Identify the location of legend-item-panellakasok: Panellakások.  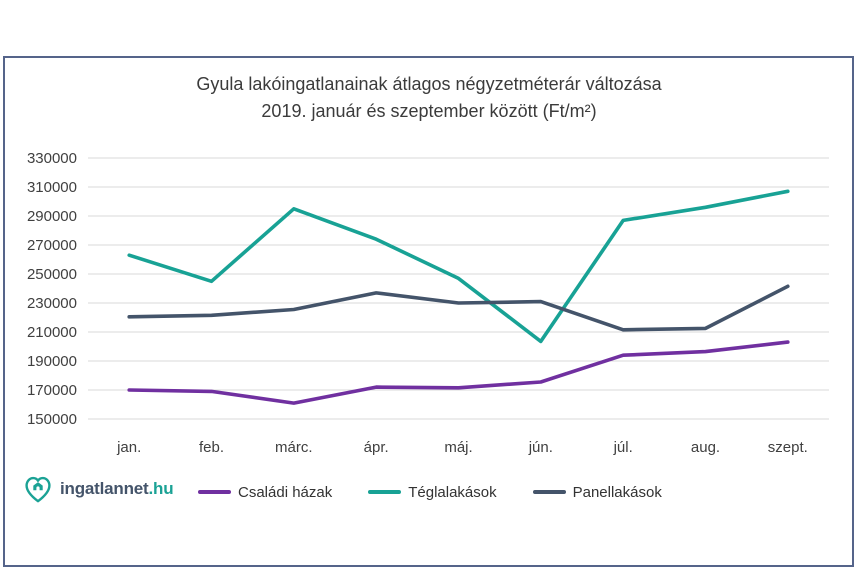
(597, 492).